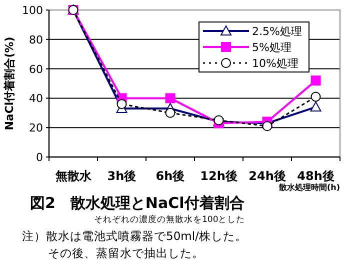 This screenshot has height=268, width=346. Describe the element at coordinates (121, 176) in the screenshot. I see `x-tick-label: 3h後` at that location.